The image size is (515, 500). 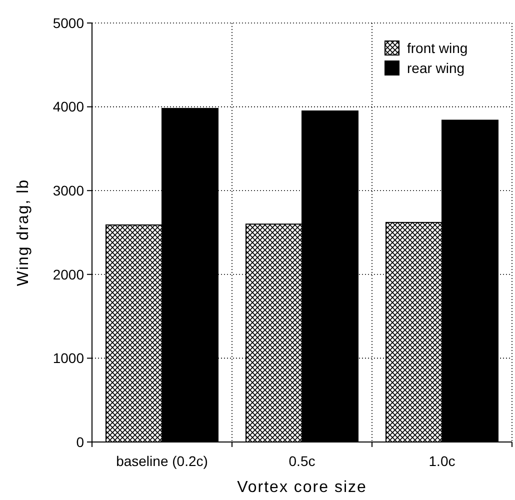 What do you see at coordinates (68, 22) in the screenshot?
I see `y-tick-label: 5000` at bounding box center [68, 22].